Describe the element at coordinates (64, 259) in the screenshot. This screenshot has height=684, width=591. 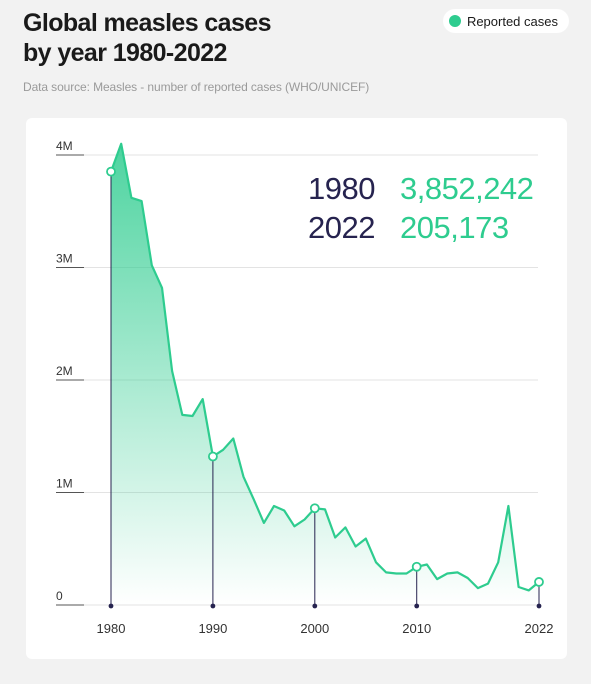
I see `y-tick-label: 3M` at that location.